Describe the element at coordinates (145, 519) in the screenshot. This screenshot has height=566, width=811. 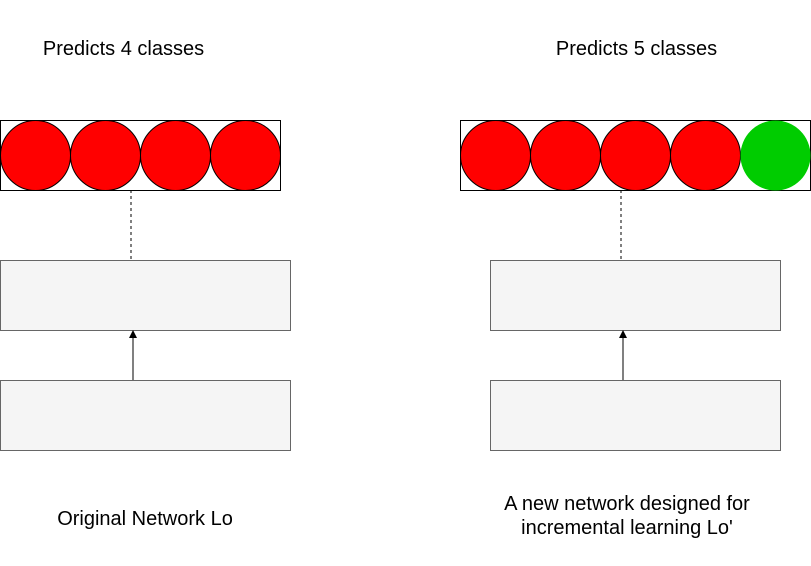
I see `left-network-caption: Original Network Lo` at that location.